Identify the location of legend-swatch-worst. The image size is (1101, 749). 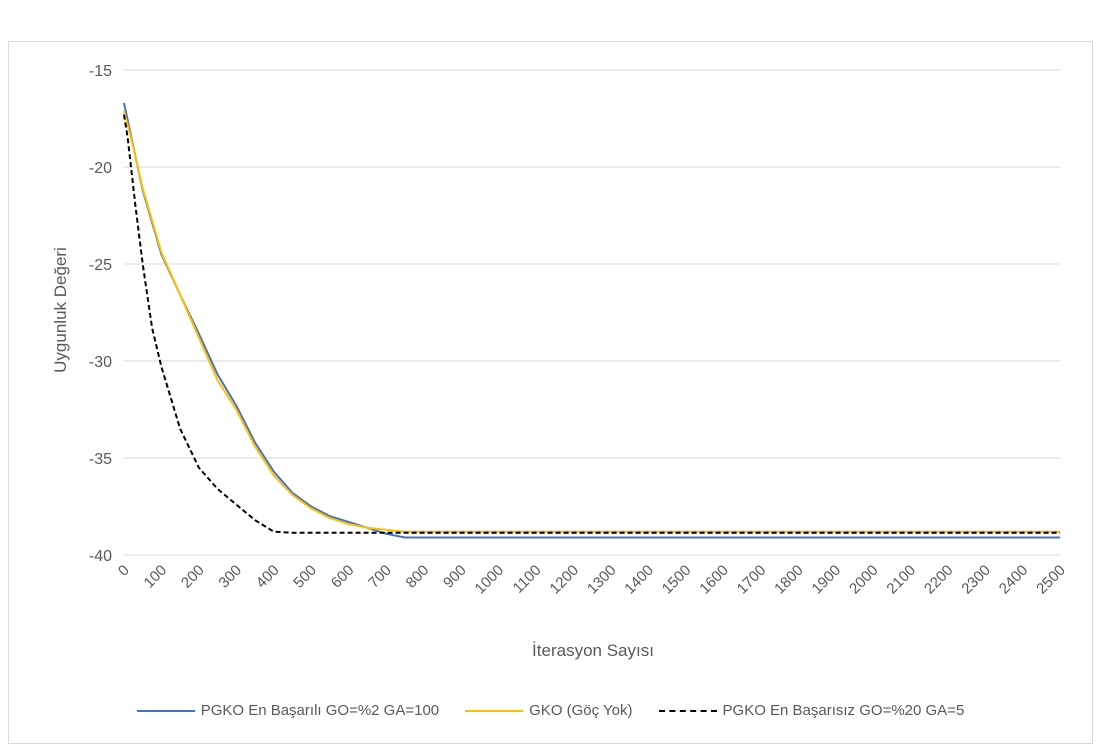
(687, 710).